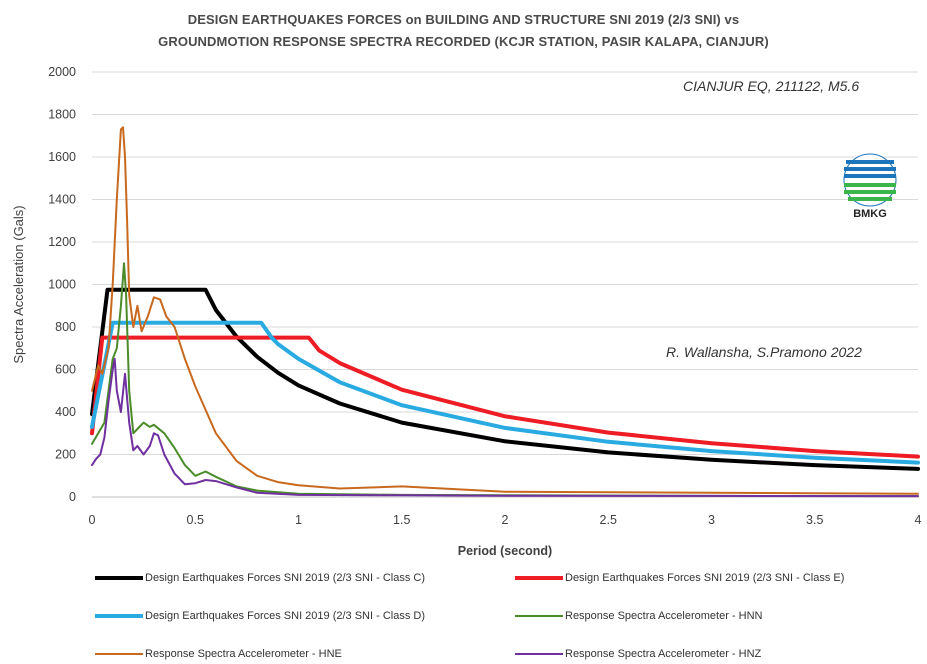  What do you see at coordinates (18, 284) in the screenshot?
I see `y-axis-label: Spectra Acceleration (Gals)` at bounding box center [18, 284].